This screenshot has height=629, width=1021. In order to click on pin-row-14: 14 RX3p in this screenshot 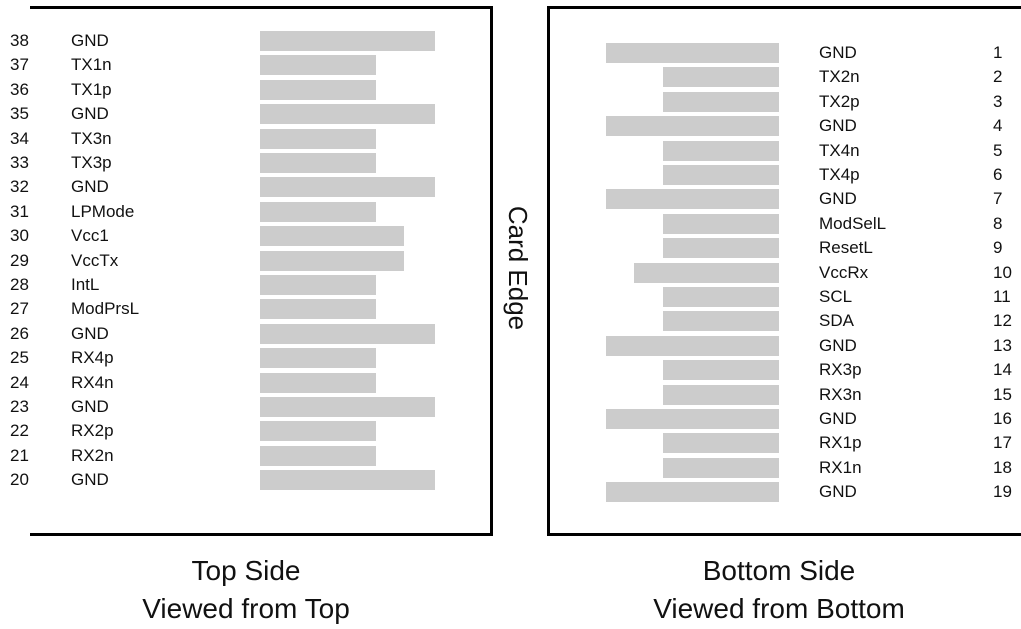, I will do `click(510, 370)`.